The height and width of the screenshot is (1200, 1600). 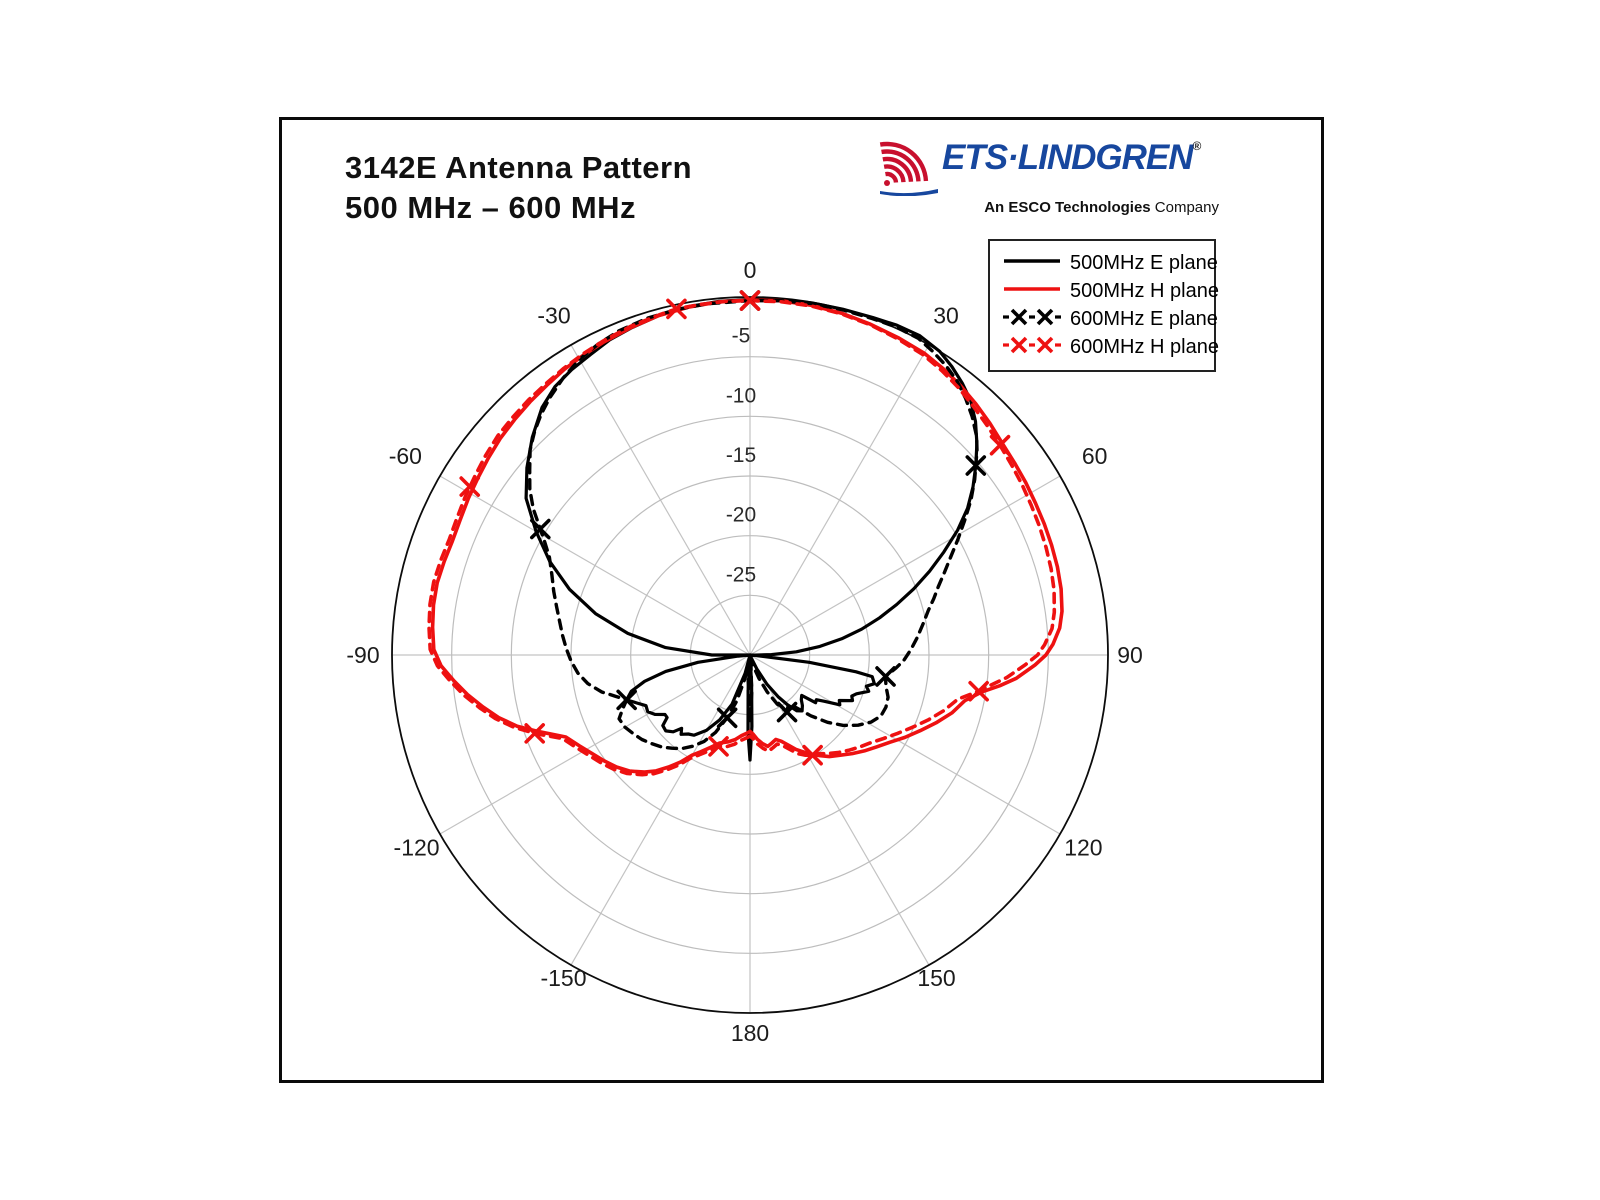 I want to click on logo-brand-text: ETS·LINDGREN®, so click(x=1072, y=157).